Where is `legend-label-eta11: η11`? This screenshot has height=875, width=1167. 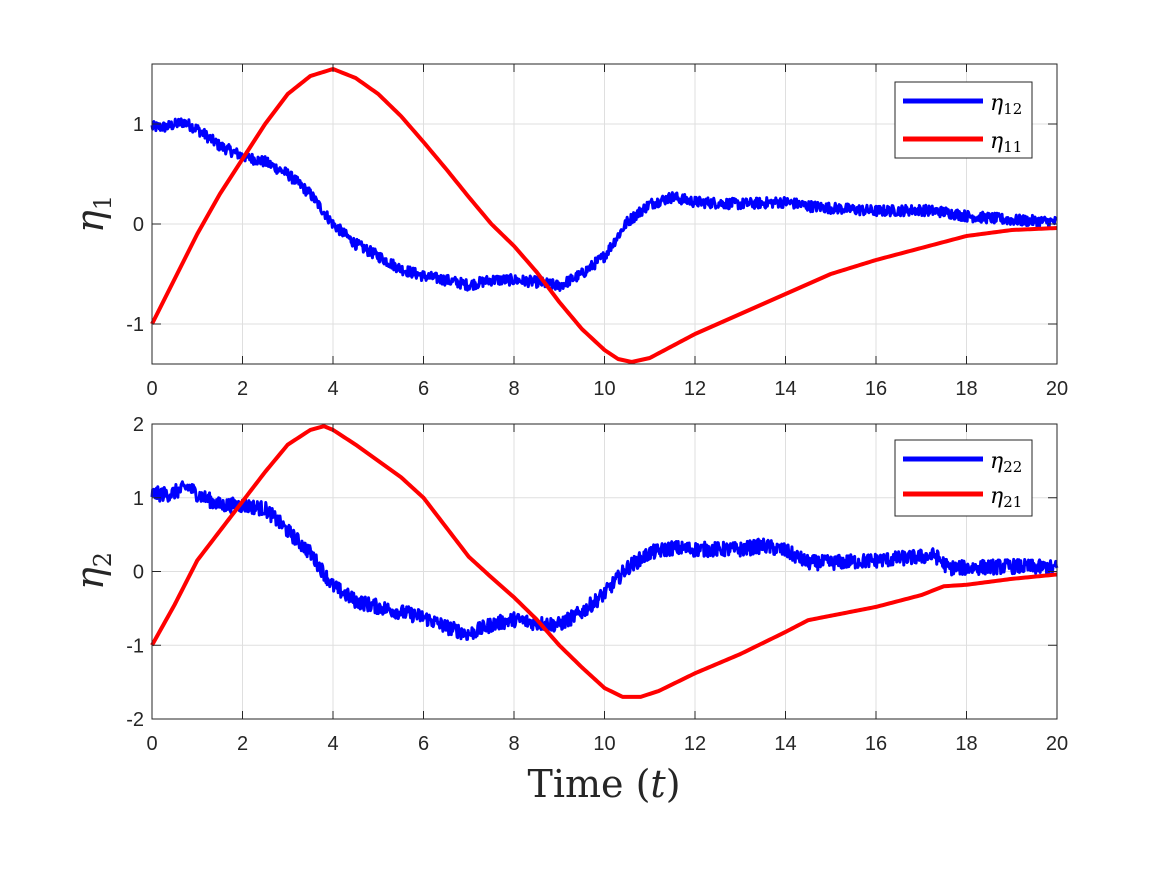 legend-label-eta11: η11 is located at coordinates (1006, 142).